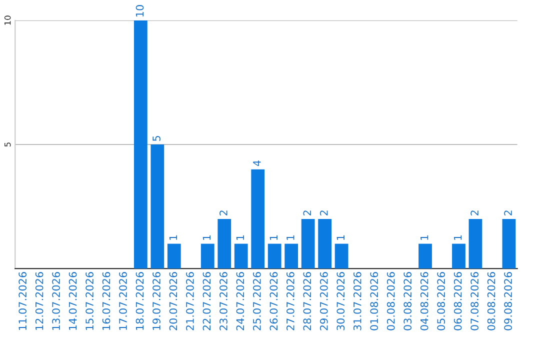 This screenshot has width=540, height=340. What do you see at coordinates (257, 163) in the screenshot?
I see `data-label: 4` at bounding box center [257, 163].